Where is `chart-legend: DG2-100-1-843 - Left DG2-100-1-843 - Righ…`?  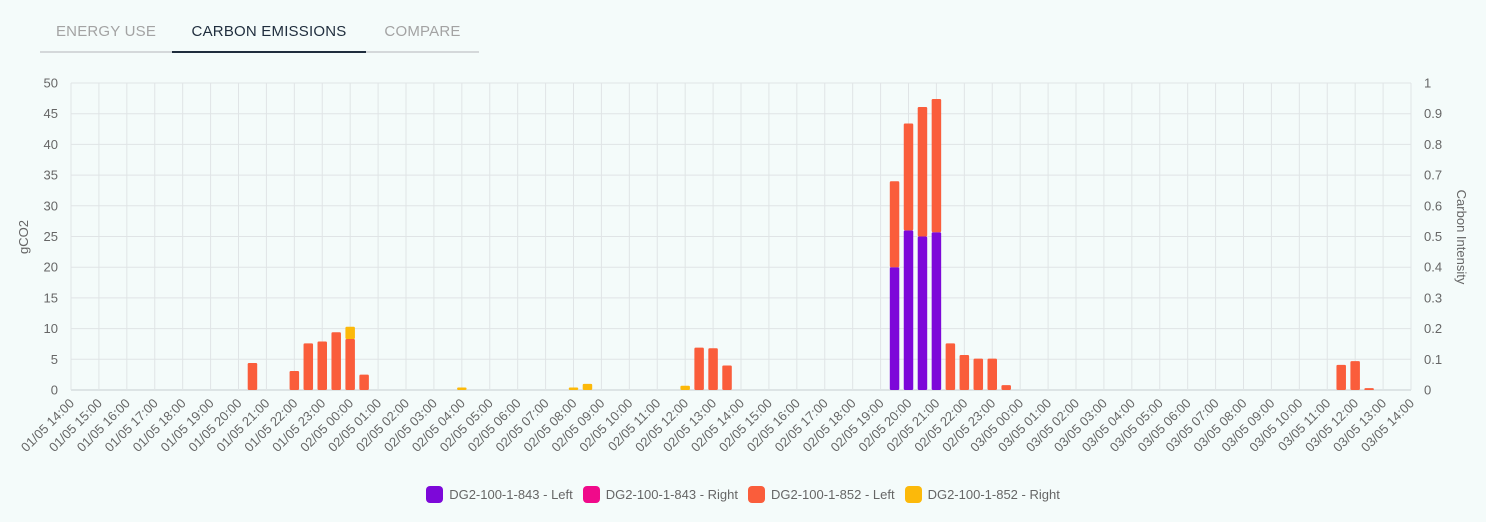
chart-legend: DG2-100-1-843 - Left DG2-100-1-843 - Righ… is located at coordinates (743, 494).